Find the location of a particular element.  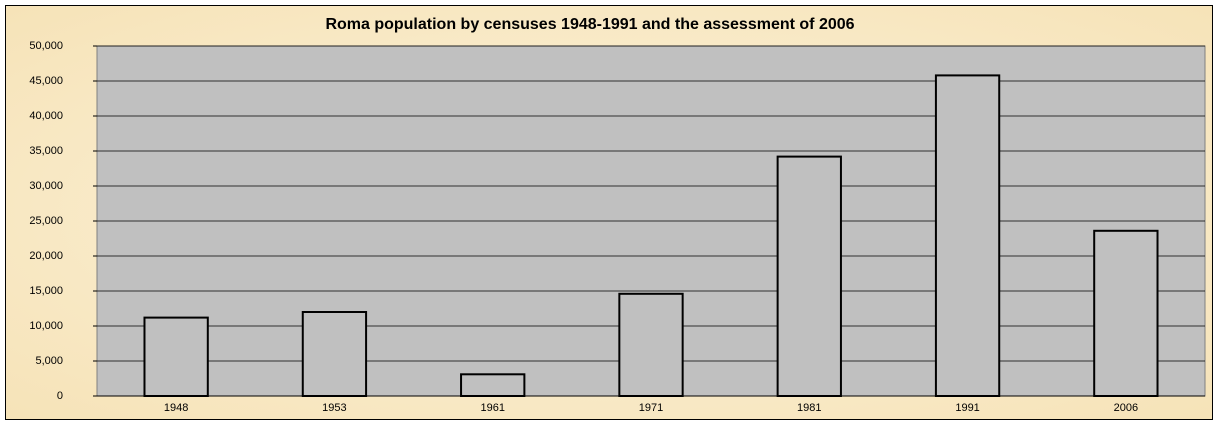

x-tick-label: 1961 is located at coordinates (492, 408).